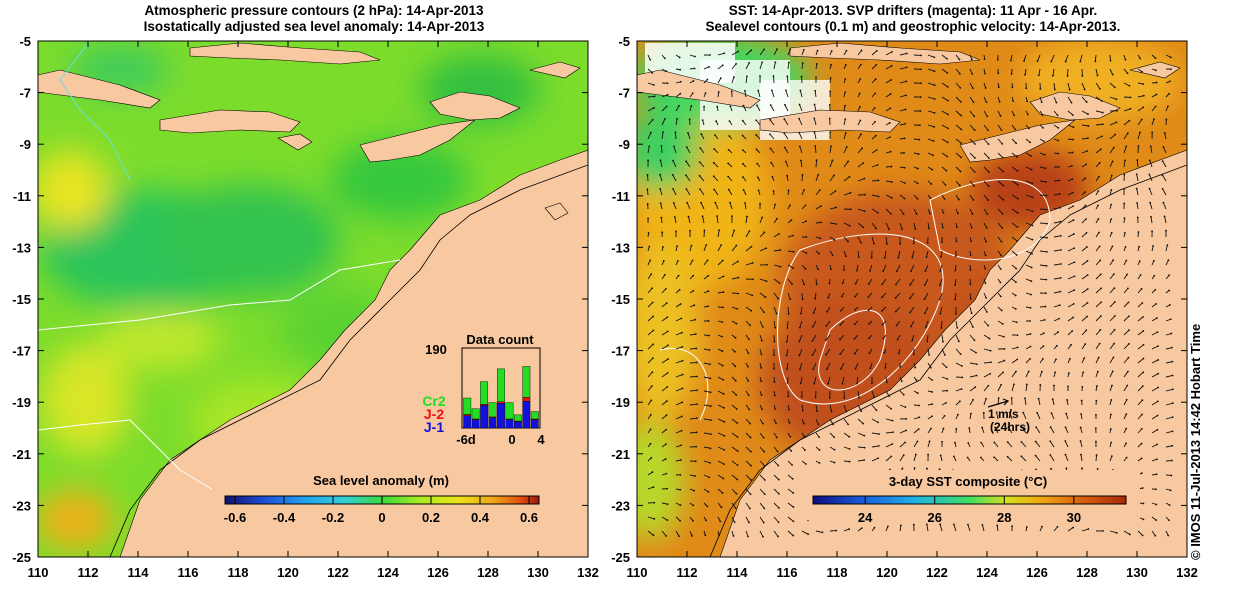  I want to click on lat-tick-label: -5, so click(25, 41).